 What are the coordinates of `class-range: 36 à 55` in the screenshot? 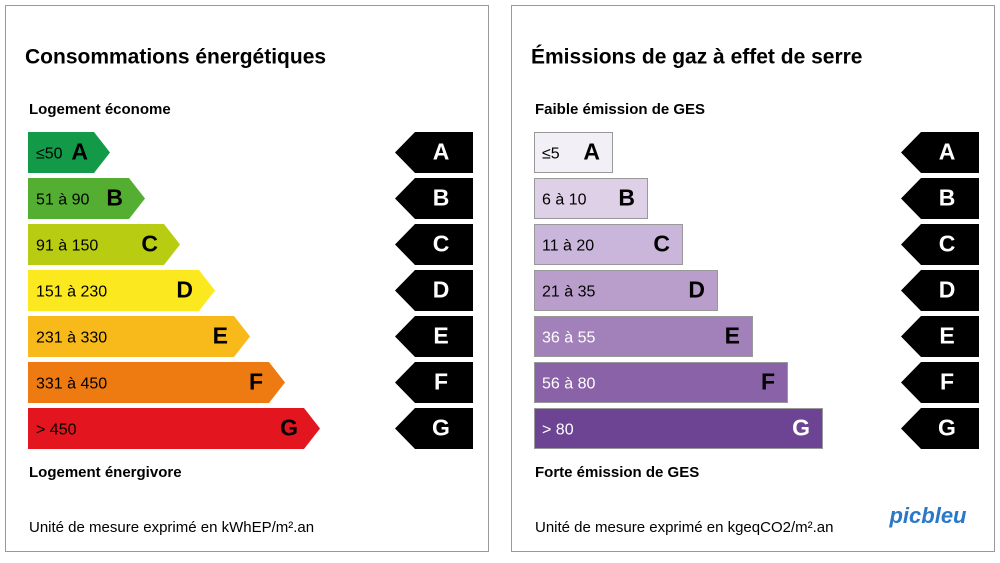 It's located at (568, 338).